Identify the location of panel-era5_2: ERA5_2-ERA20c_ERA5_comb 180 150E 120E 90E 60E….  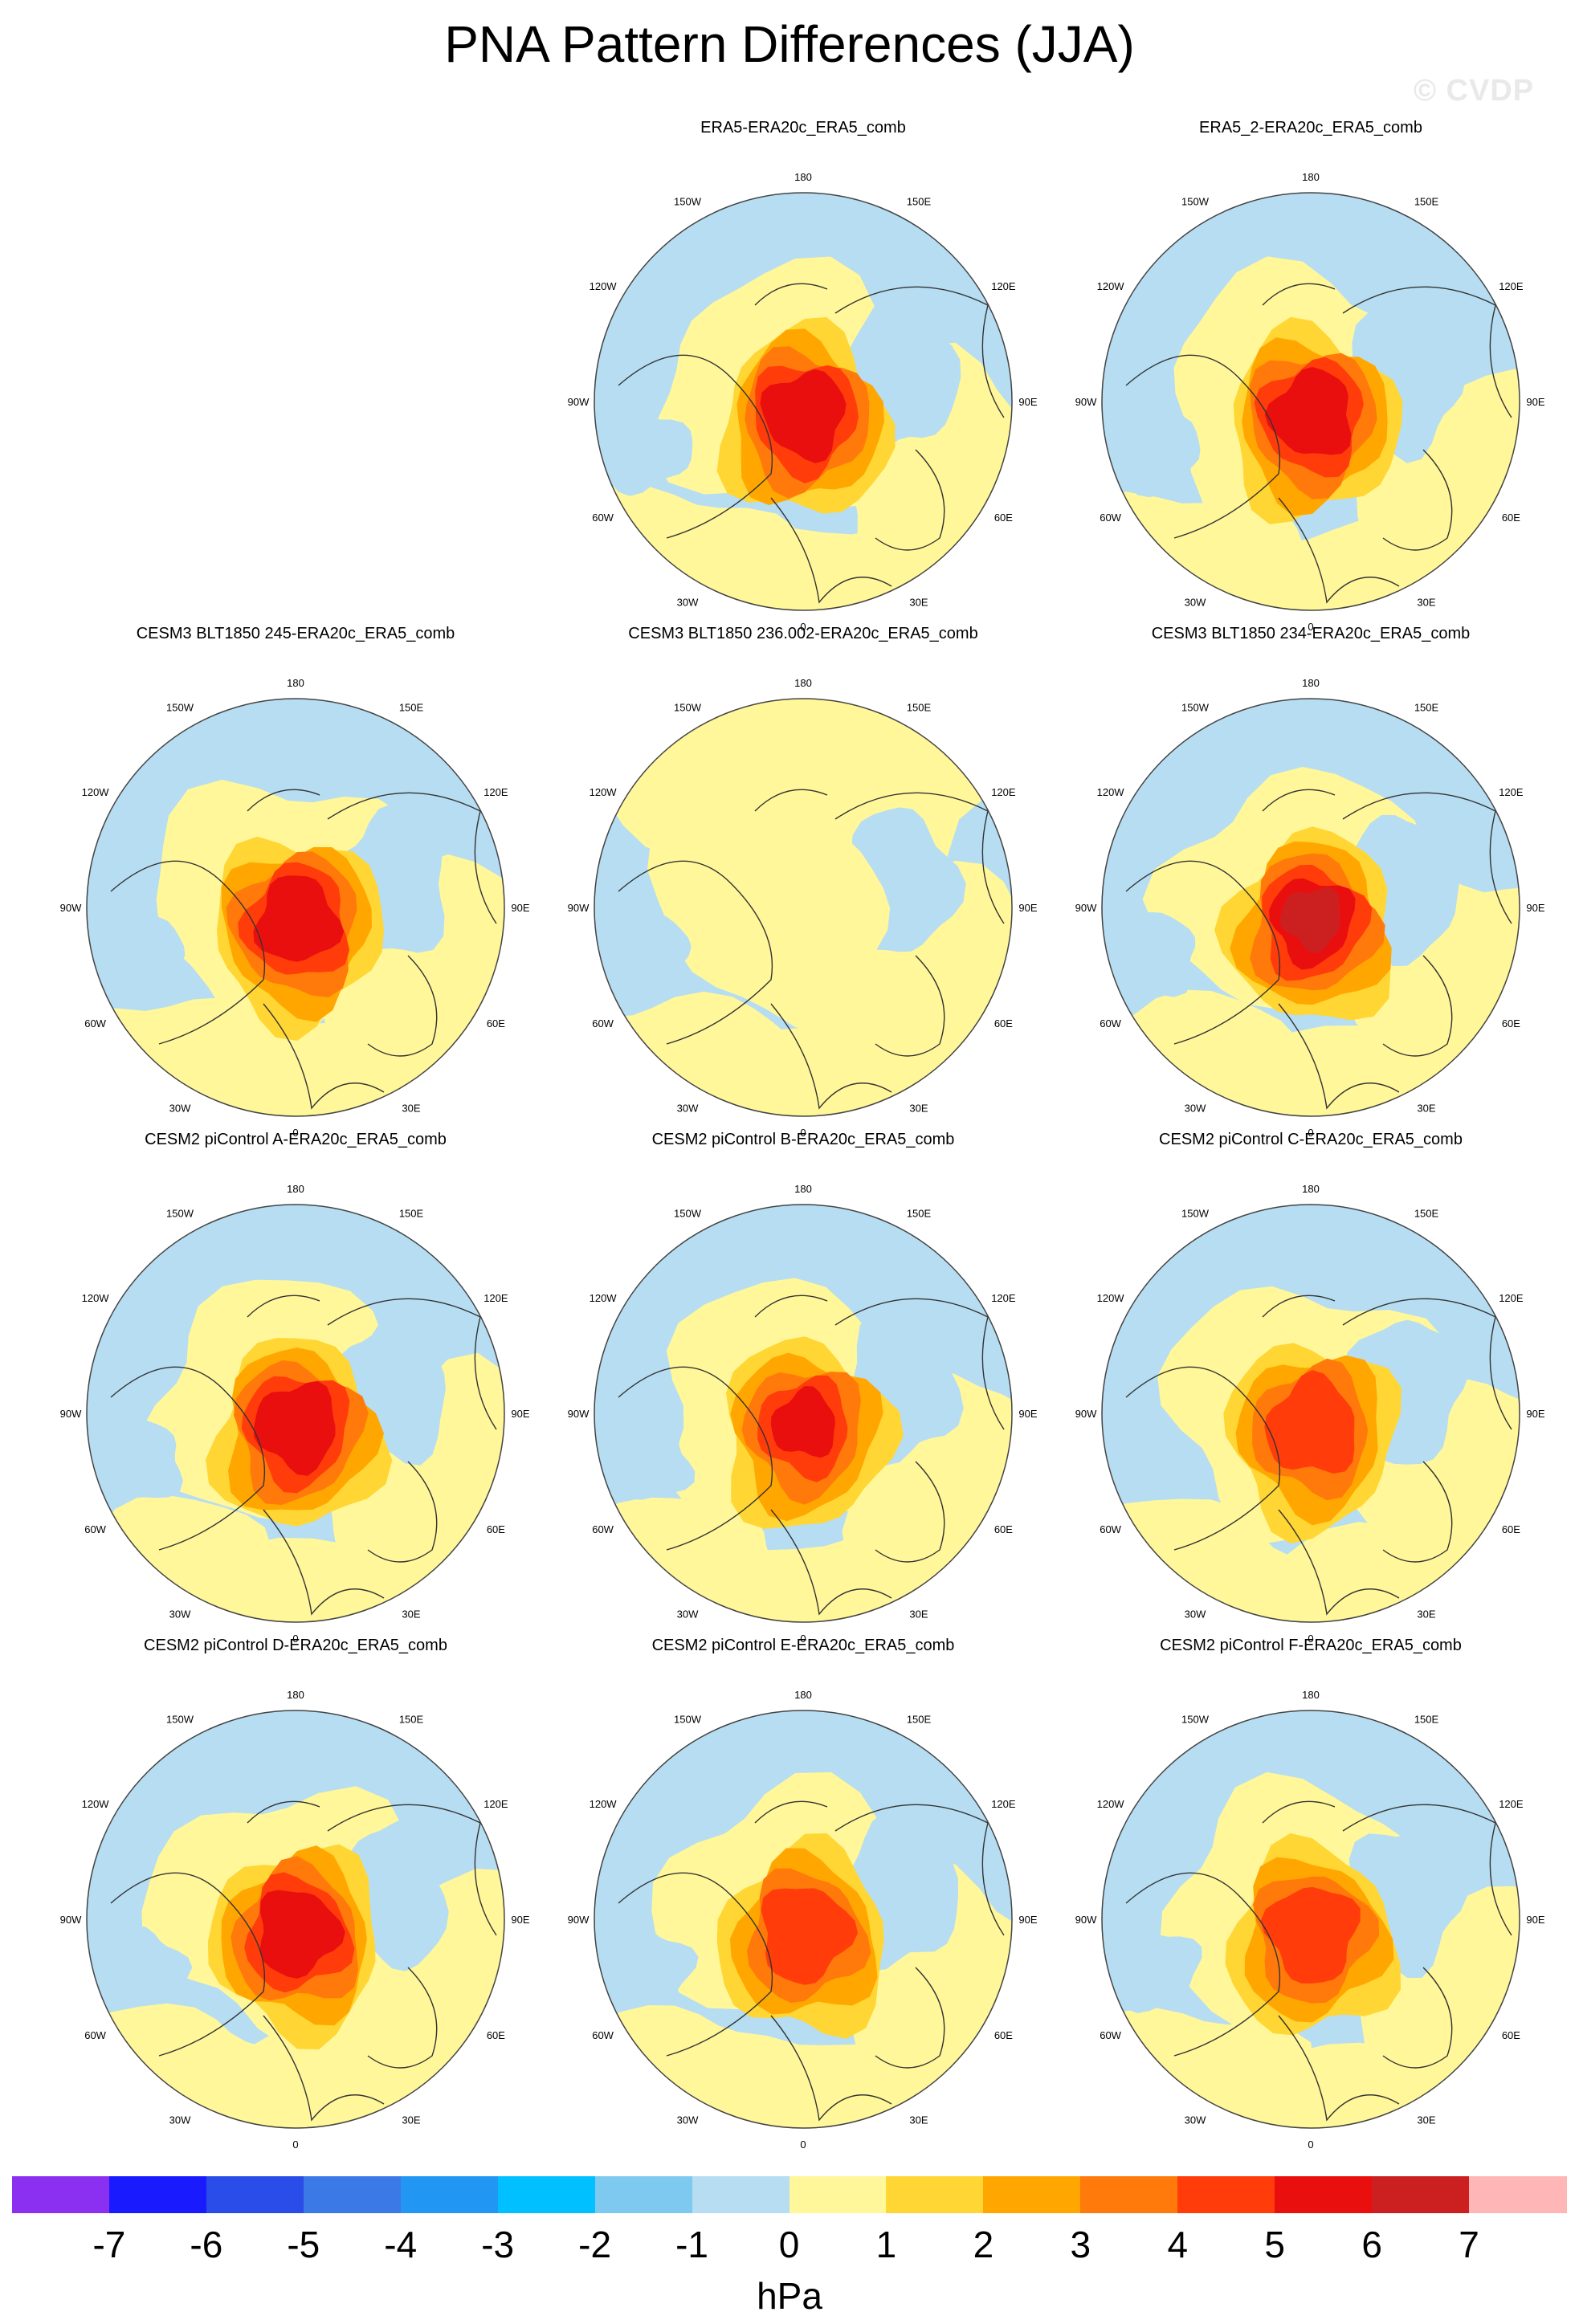
(1311, 384).